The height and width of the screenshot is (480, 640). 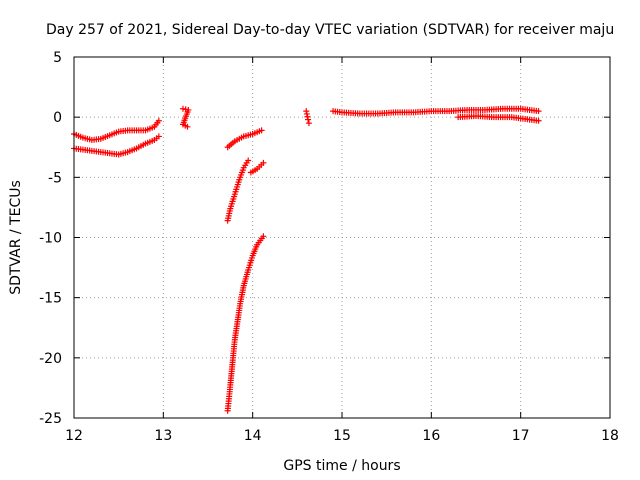 What do you see at coordinates (57, 118) in the screenshot?
I see `y-tick-label: 0` at bounding box center [57, 118].